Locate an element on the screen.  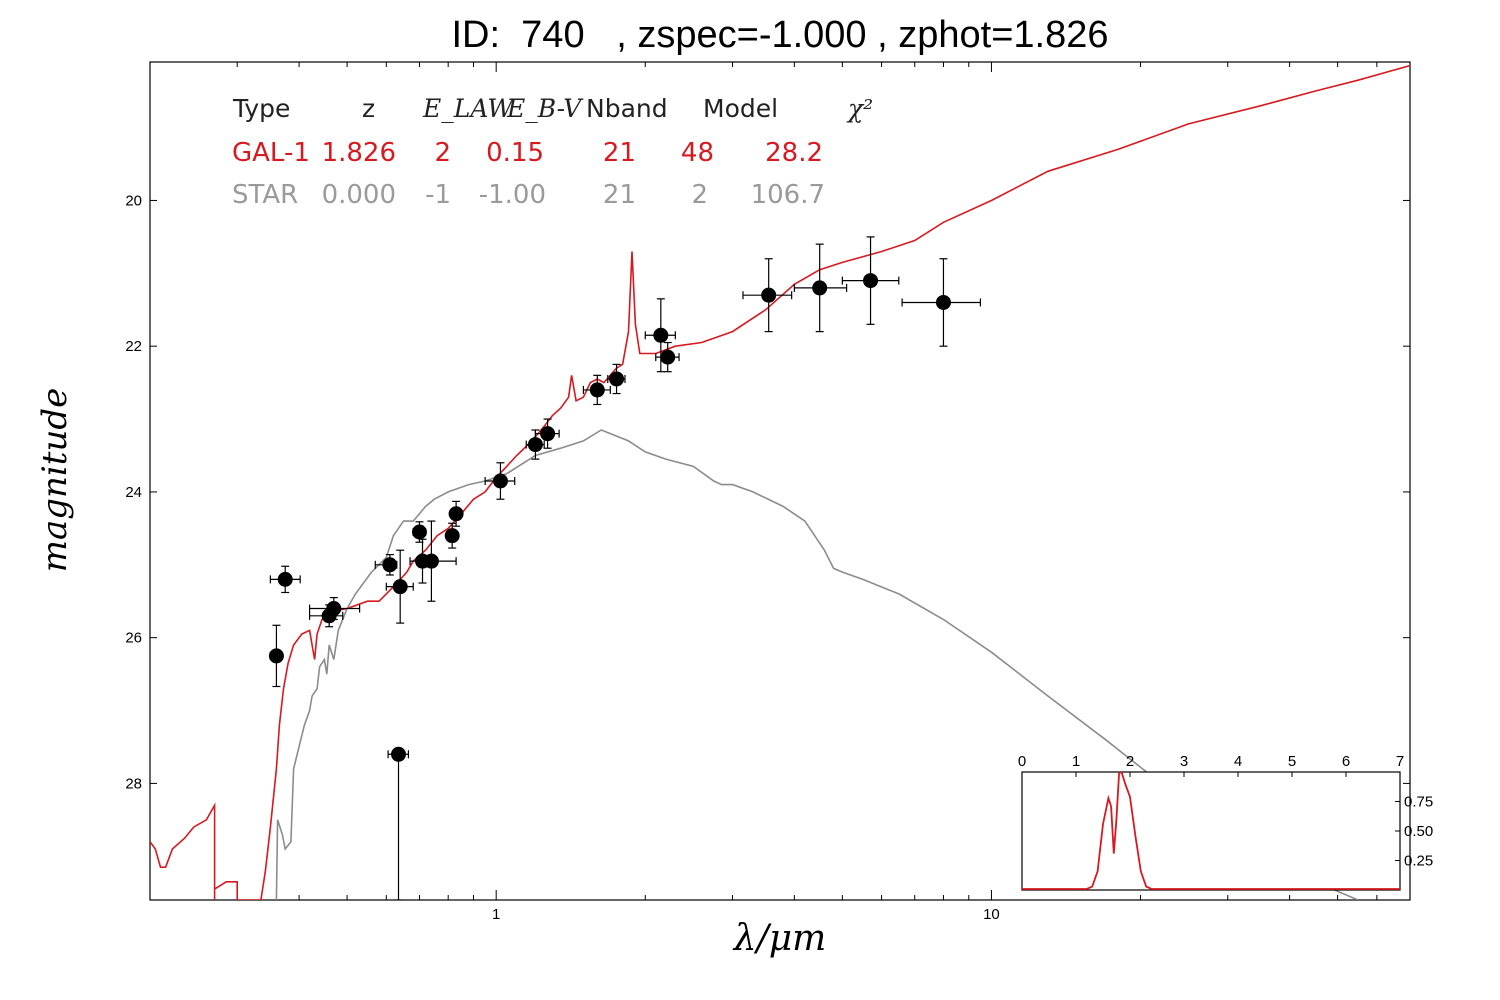
chart-title: ID: 740 , zspec=-1.000 , zphot=1.826 is located at coordinates (780, 35).